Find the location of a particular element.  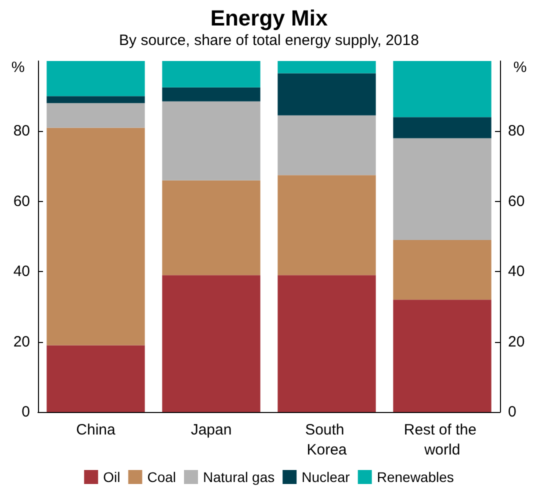

y2-tick-label: 80 is located at coordinates (516, 131).